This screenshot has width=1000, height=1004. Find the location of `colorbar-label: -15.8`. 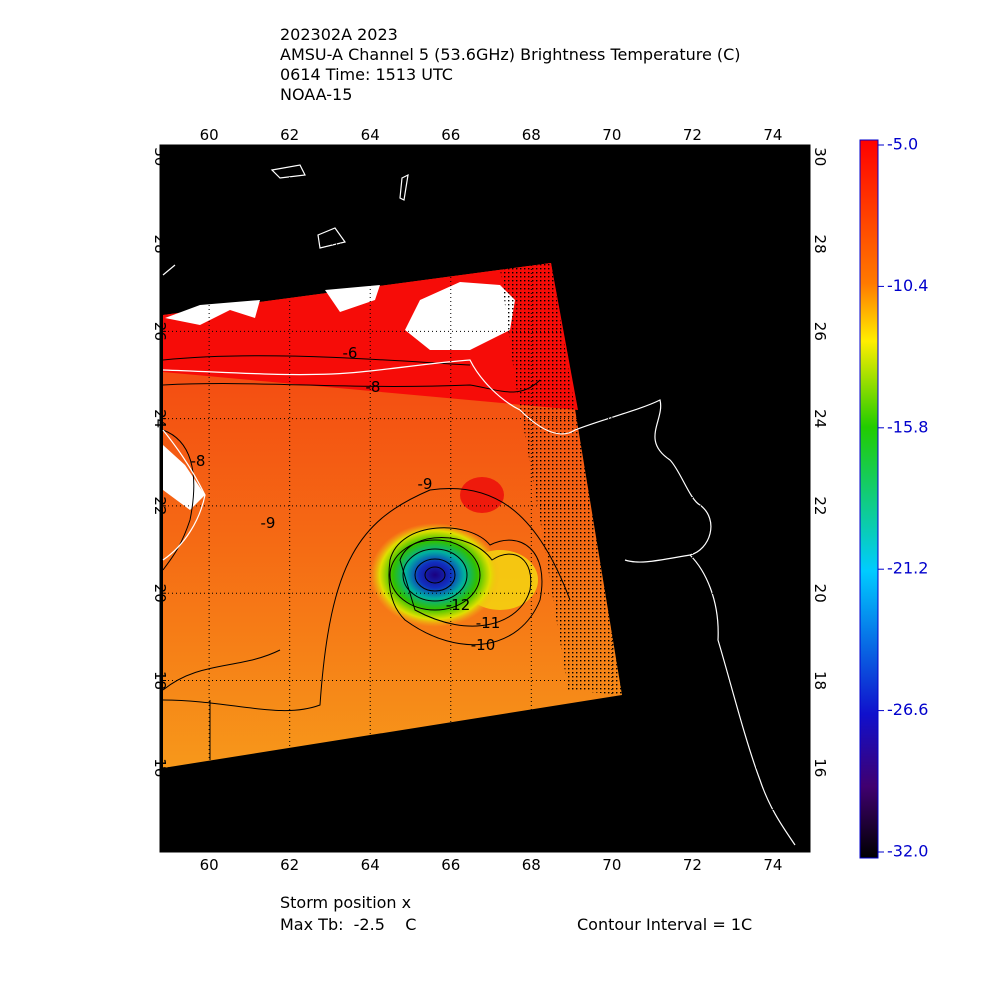

colorbar-label: -15.8 is located at coordinates (907, 426).